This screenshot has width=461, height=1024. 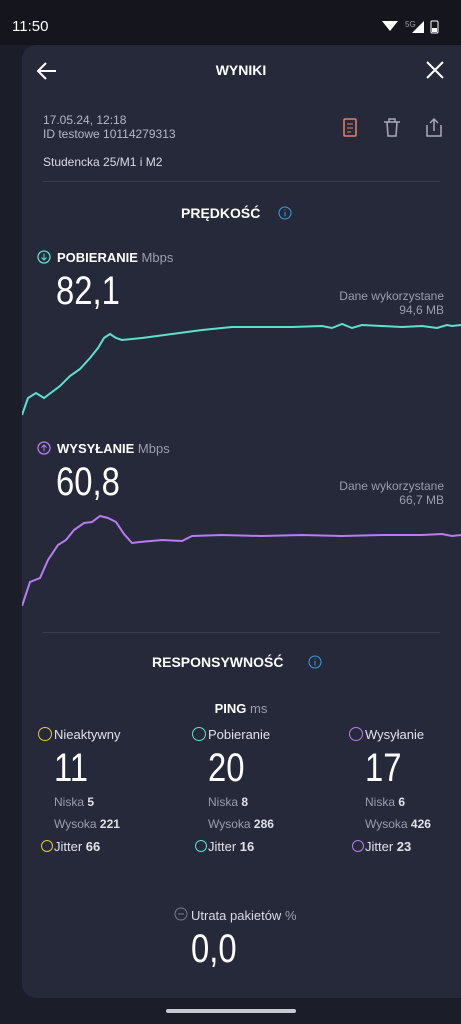 I want to click on ping-high: Wysoka 286, so click(x=241, y=824).